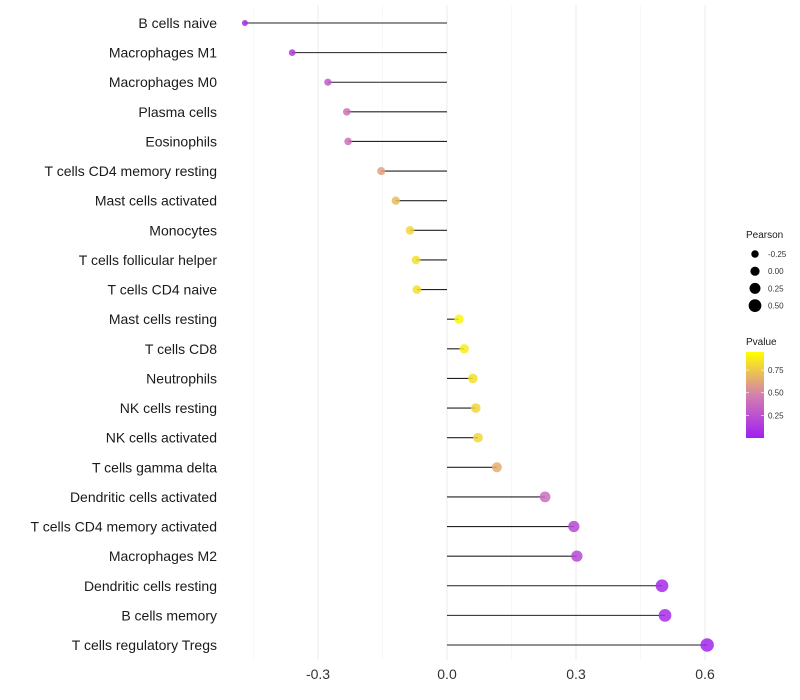 This screenshot has height=700, width=800. What do you see at coordinates (776, 306) in the screenshot?
I see `size-legend-label: 0.50` at bounding box center [776, 306].